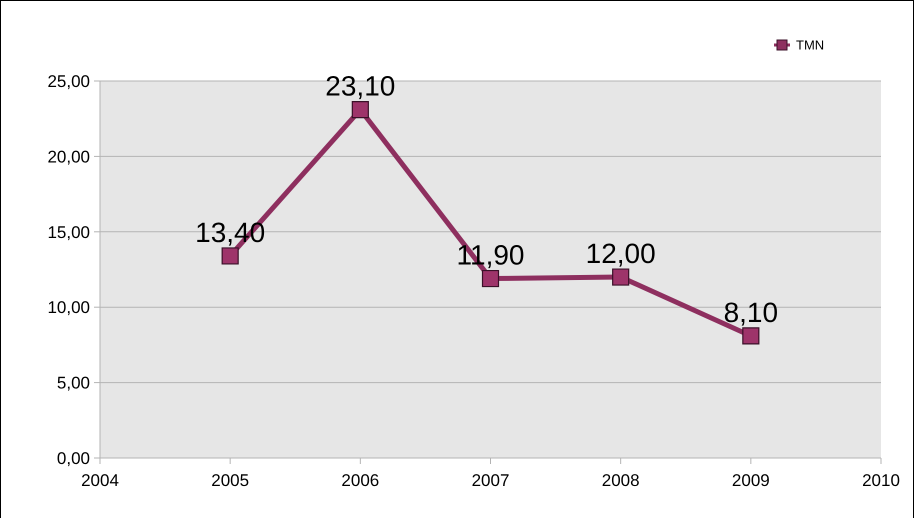 This screenshot has width=914, height=518. I want to click on x-tick-label: 2005, so click(230, 480).